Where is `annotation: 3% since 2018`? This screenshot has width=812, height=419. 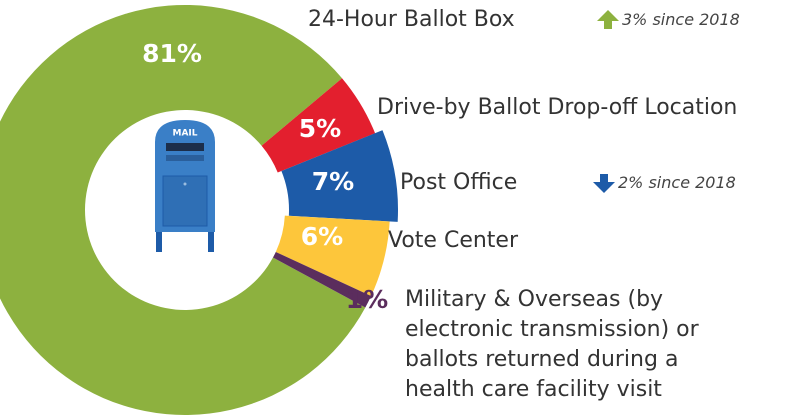 annotation: 3% since 2018 is located at coordinates (681, 19).